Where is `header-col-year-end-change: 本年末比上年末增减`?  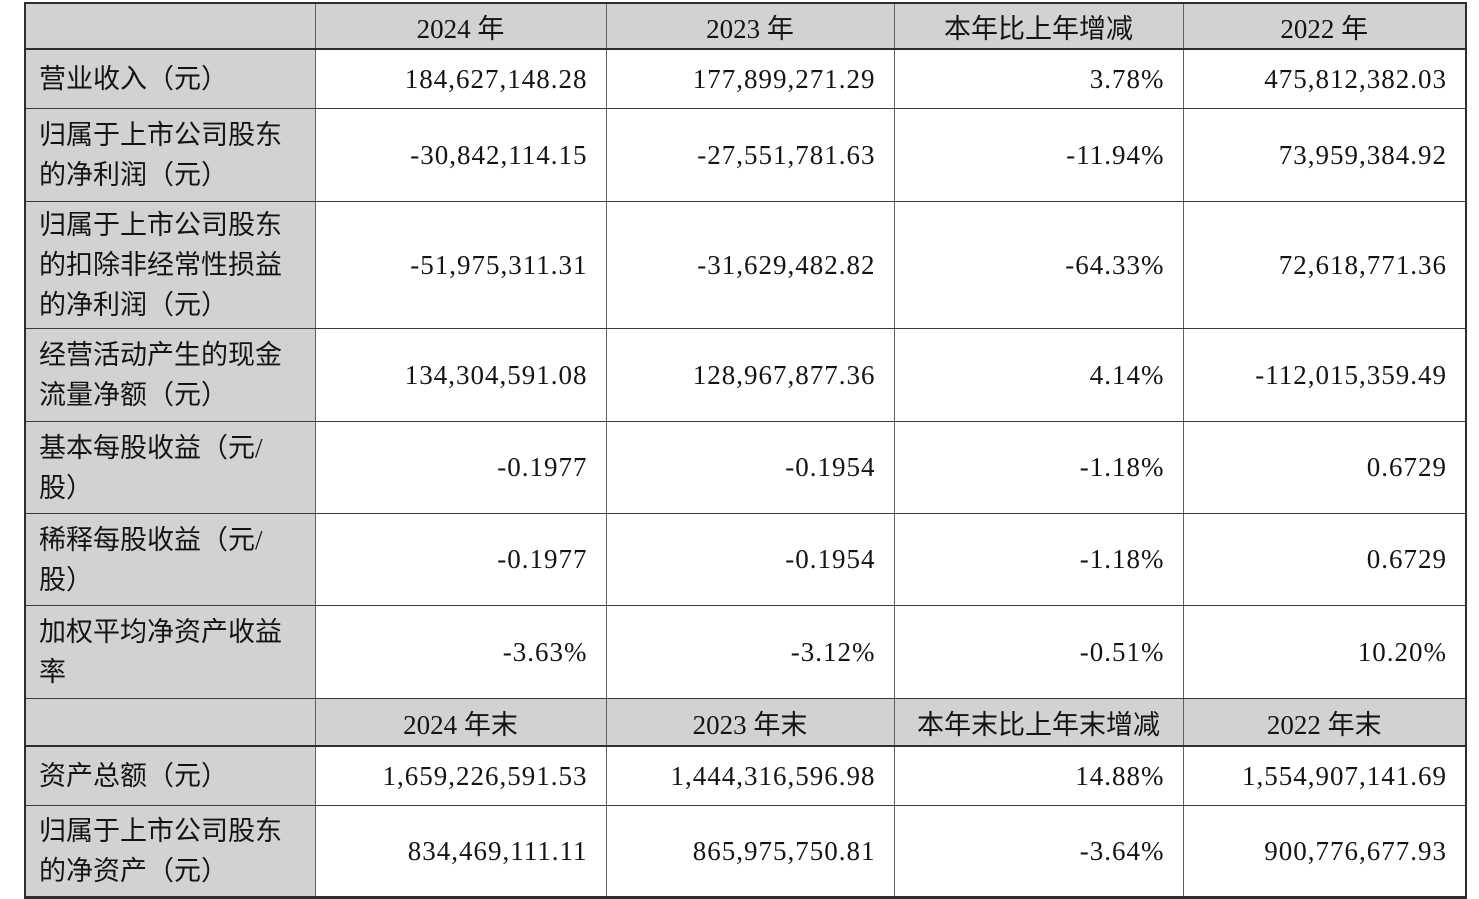 header-col-year-end-change: 本年末比上年末增减 is located at coordinates (1038, 722).